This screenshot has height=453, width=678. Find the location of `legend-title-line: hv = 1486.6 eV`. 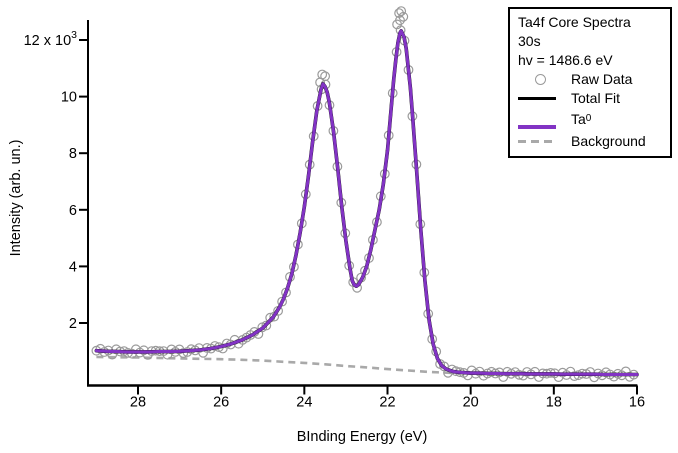

legend-title-line: hv = 1486.6 eV is located at coordinates (565, 60).